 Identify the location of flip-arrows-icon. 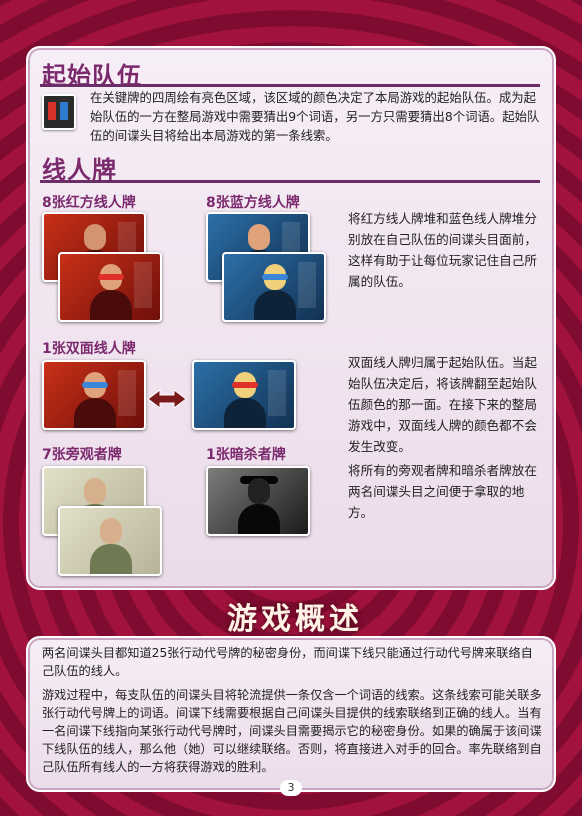
(167, 399).